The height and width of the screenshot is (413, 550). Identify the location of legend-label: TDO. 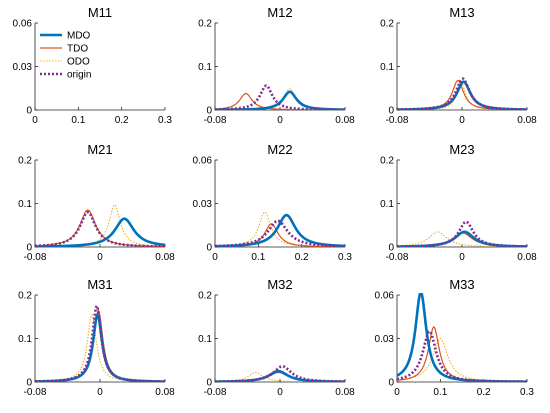
(77, 49).